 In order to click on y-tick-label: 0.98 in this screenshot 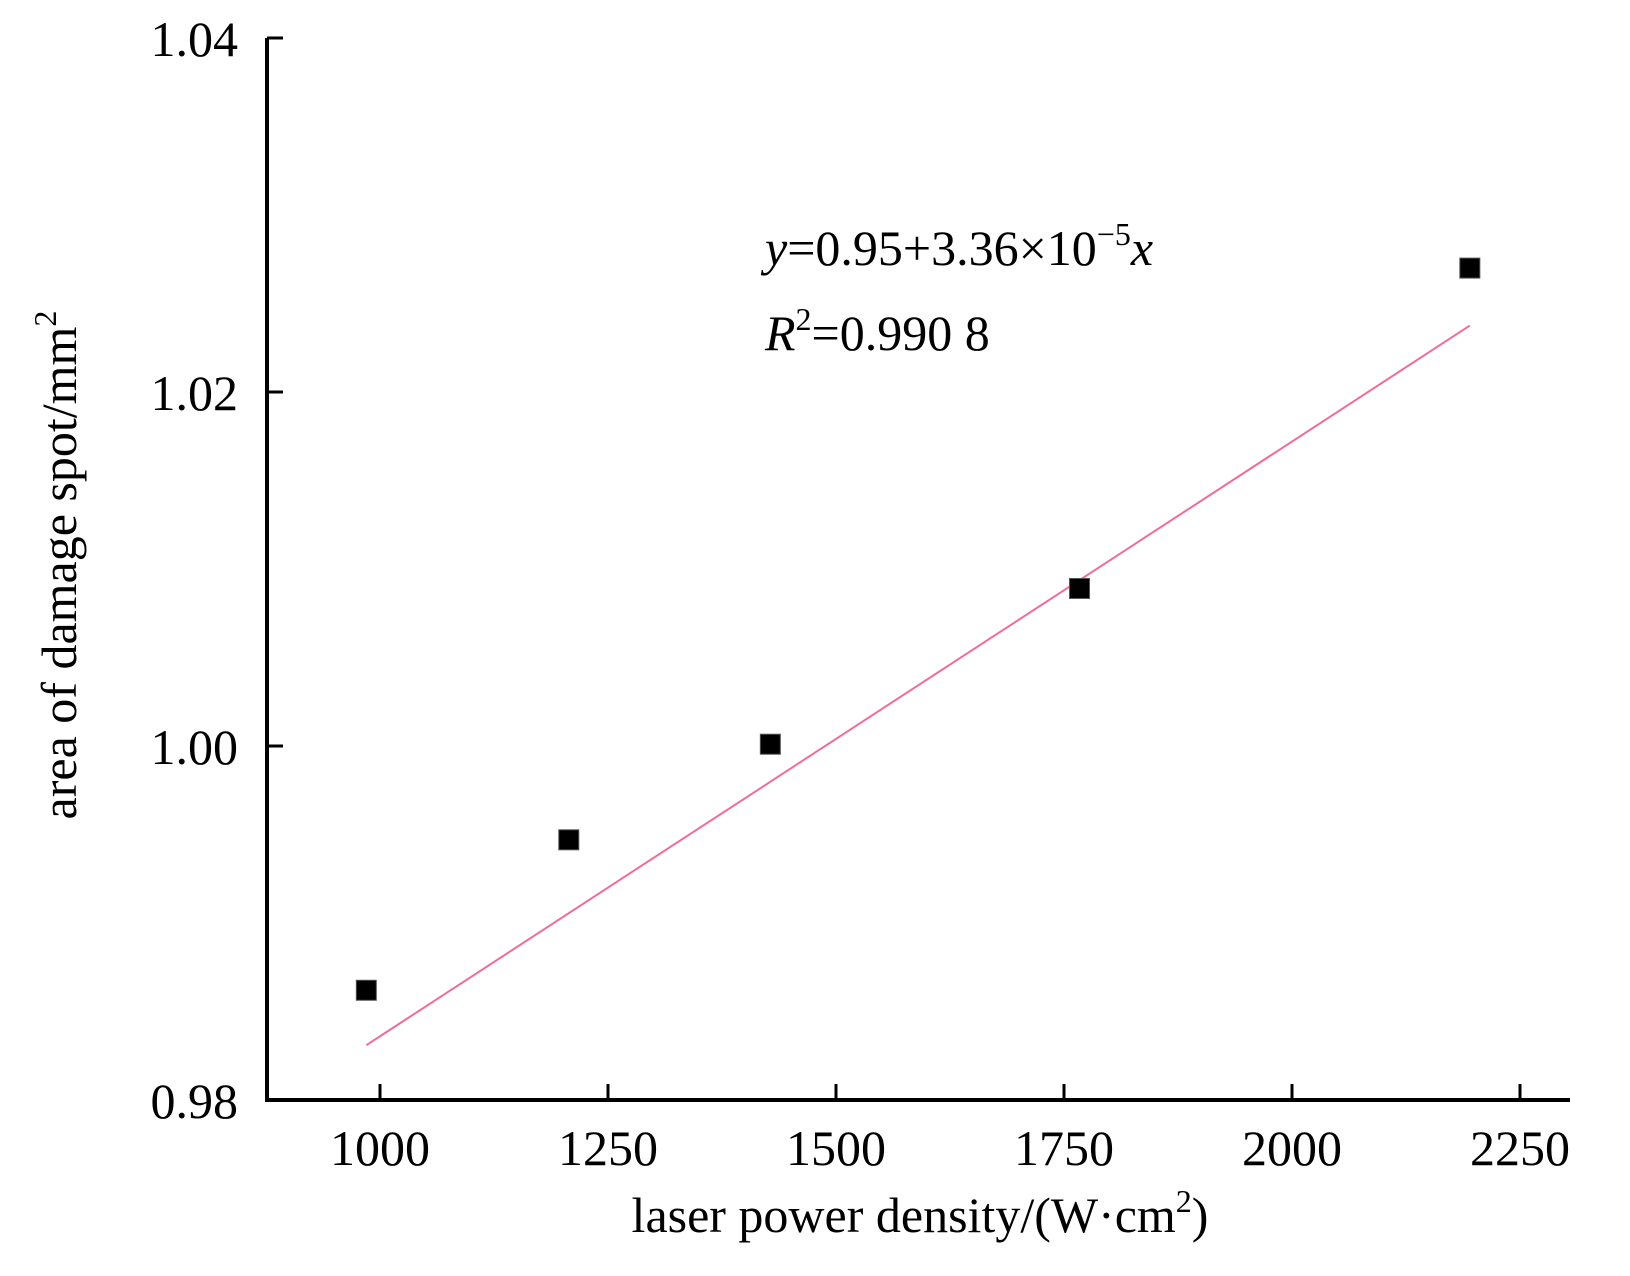, I will do `click(195, 1101)`.